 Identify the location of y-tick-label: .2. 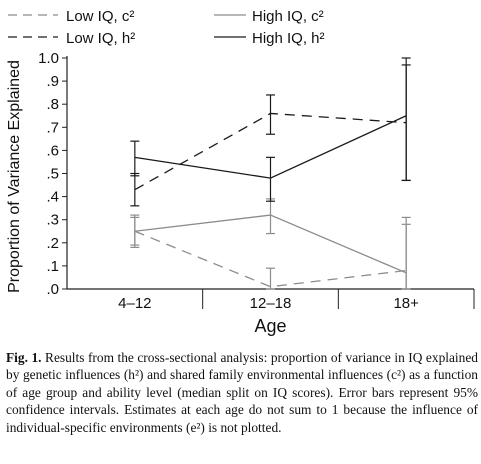
(52, 243).